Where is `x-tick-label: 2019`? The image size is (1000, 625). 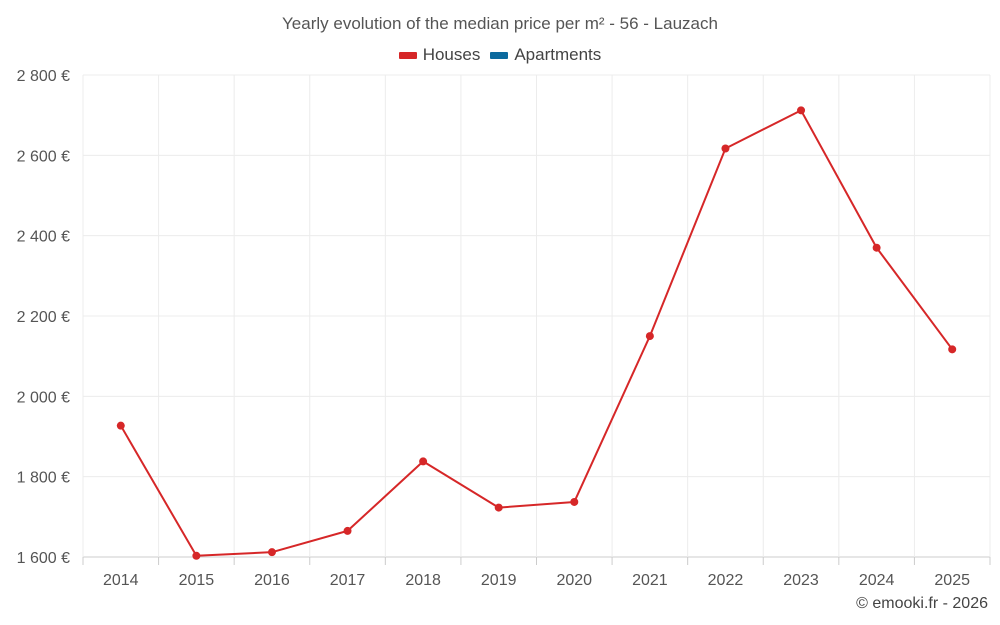 x-tick-label: 2019 is located at coordinates (499, 580).